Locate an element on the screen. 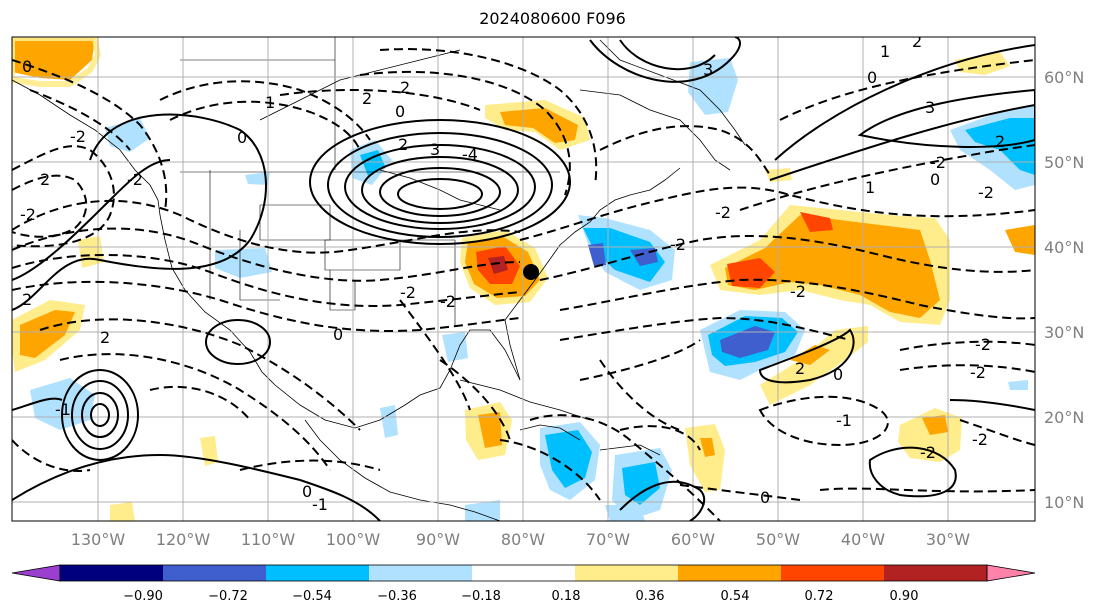  lon-label: 40°W is located at coordinates (863, 539).